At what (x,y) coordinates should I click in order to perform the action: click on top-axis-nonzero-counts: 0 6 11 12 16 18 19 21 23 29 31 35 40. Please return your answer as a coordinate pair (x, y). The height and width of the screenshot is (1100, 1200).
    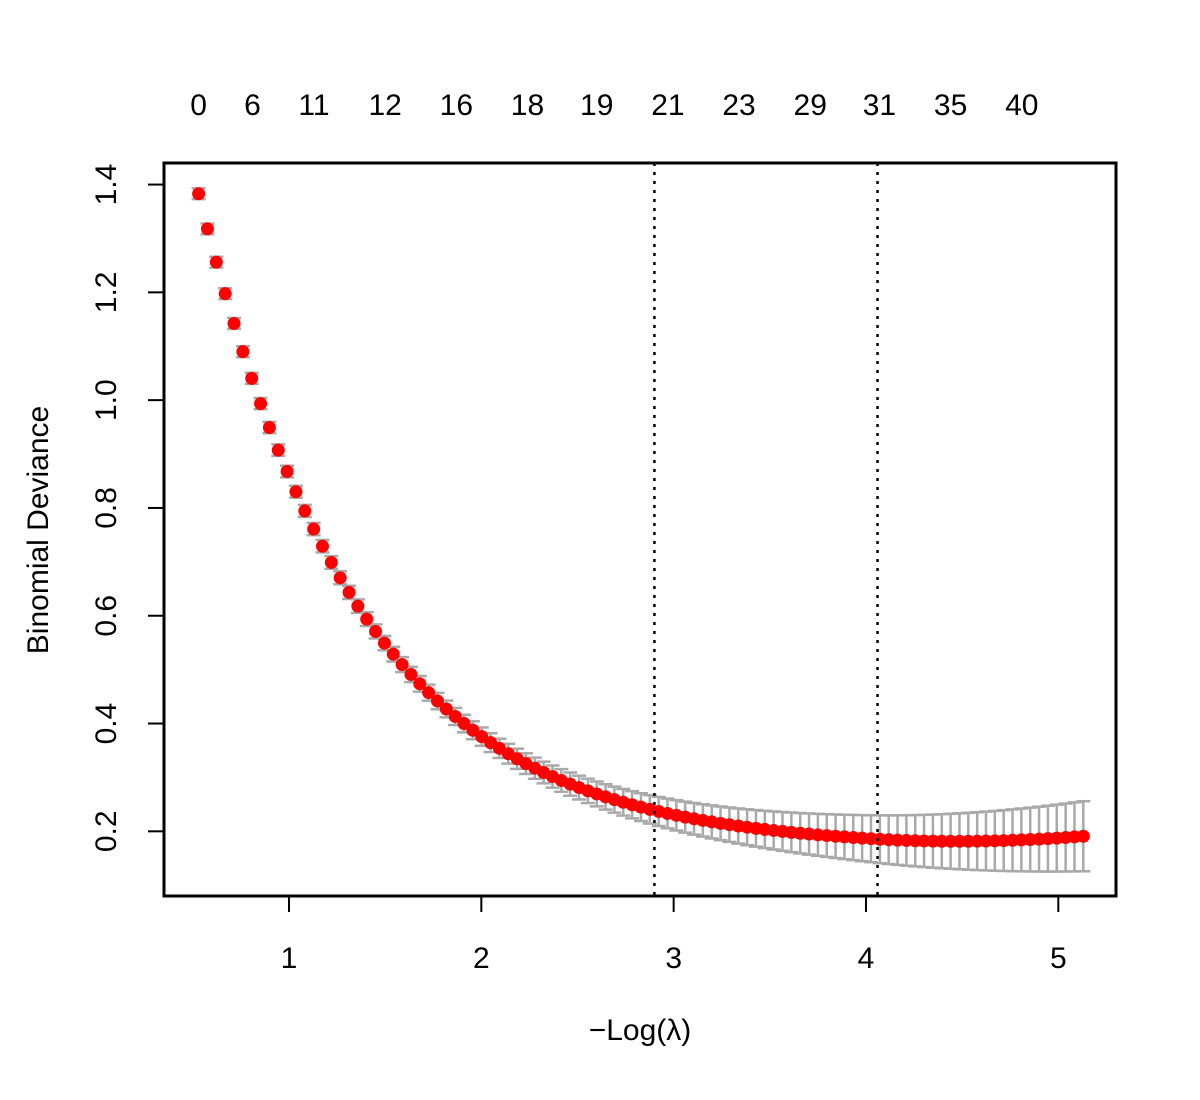
    Looking at the image, I should click on (614, 105).